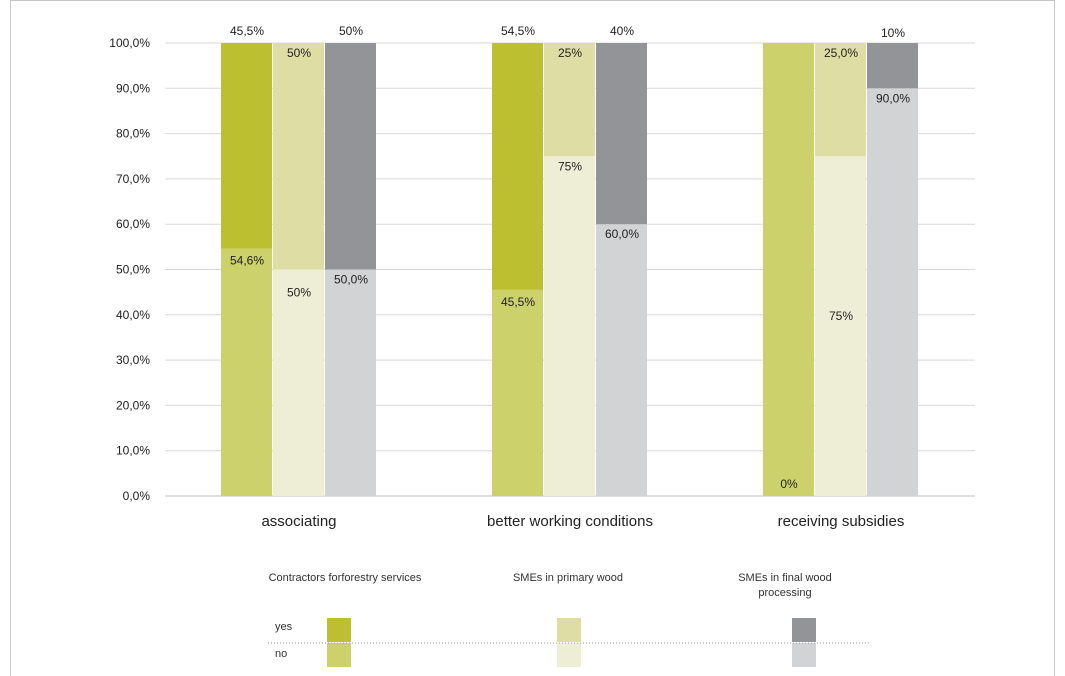 The width and height of the screenshot is (1065, 676). Describe the element at coordinates (841, 521) in the screenshot. I see `category-label: receiving subsidies` at that location.